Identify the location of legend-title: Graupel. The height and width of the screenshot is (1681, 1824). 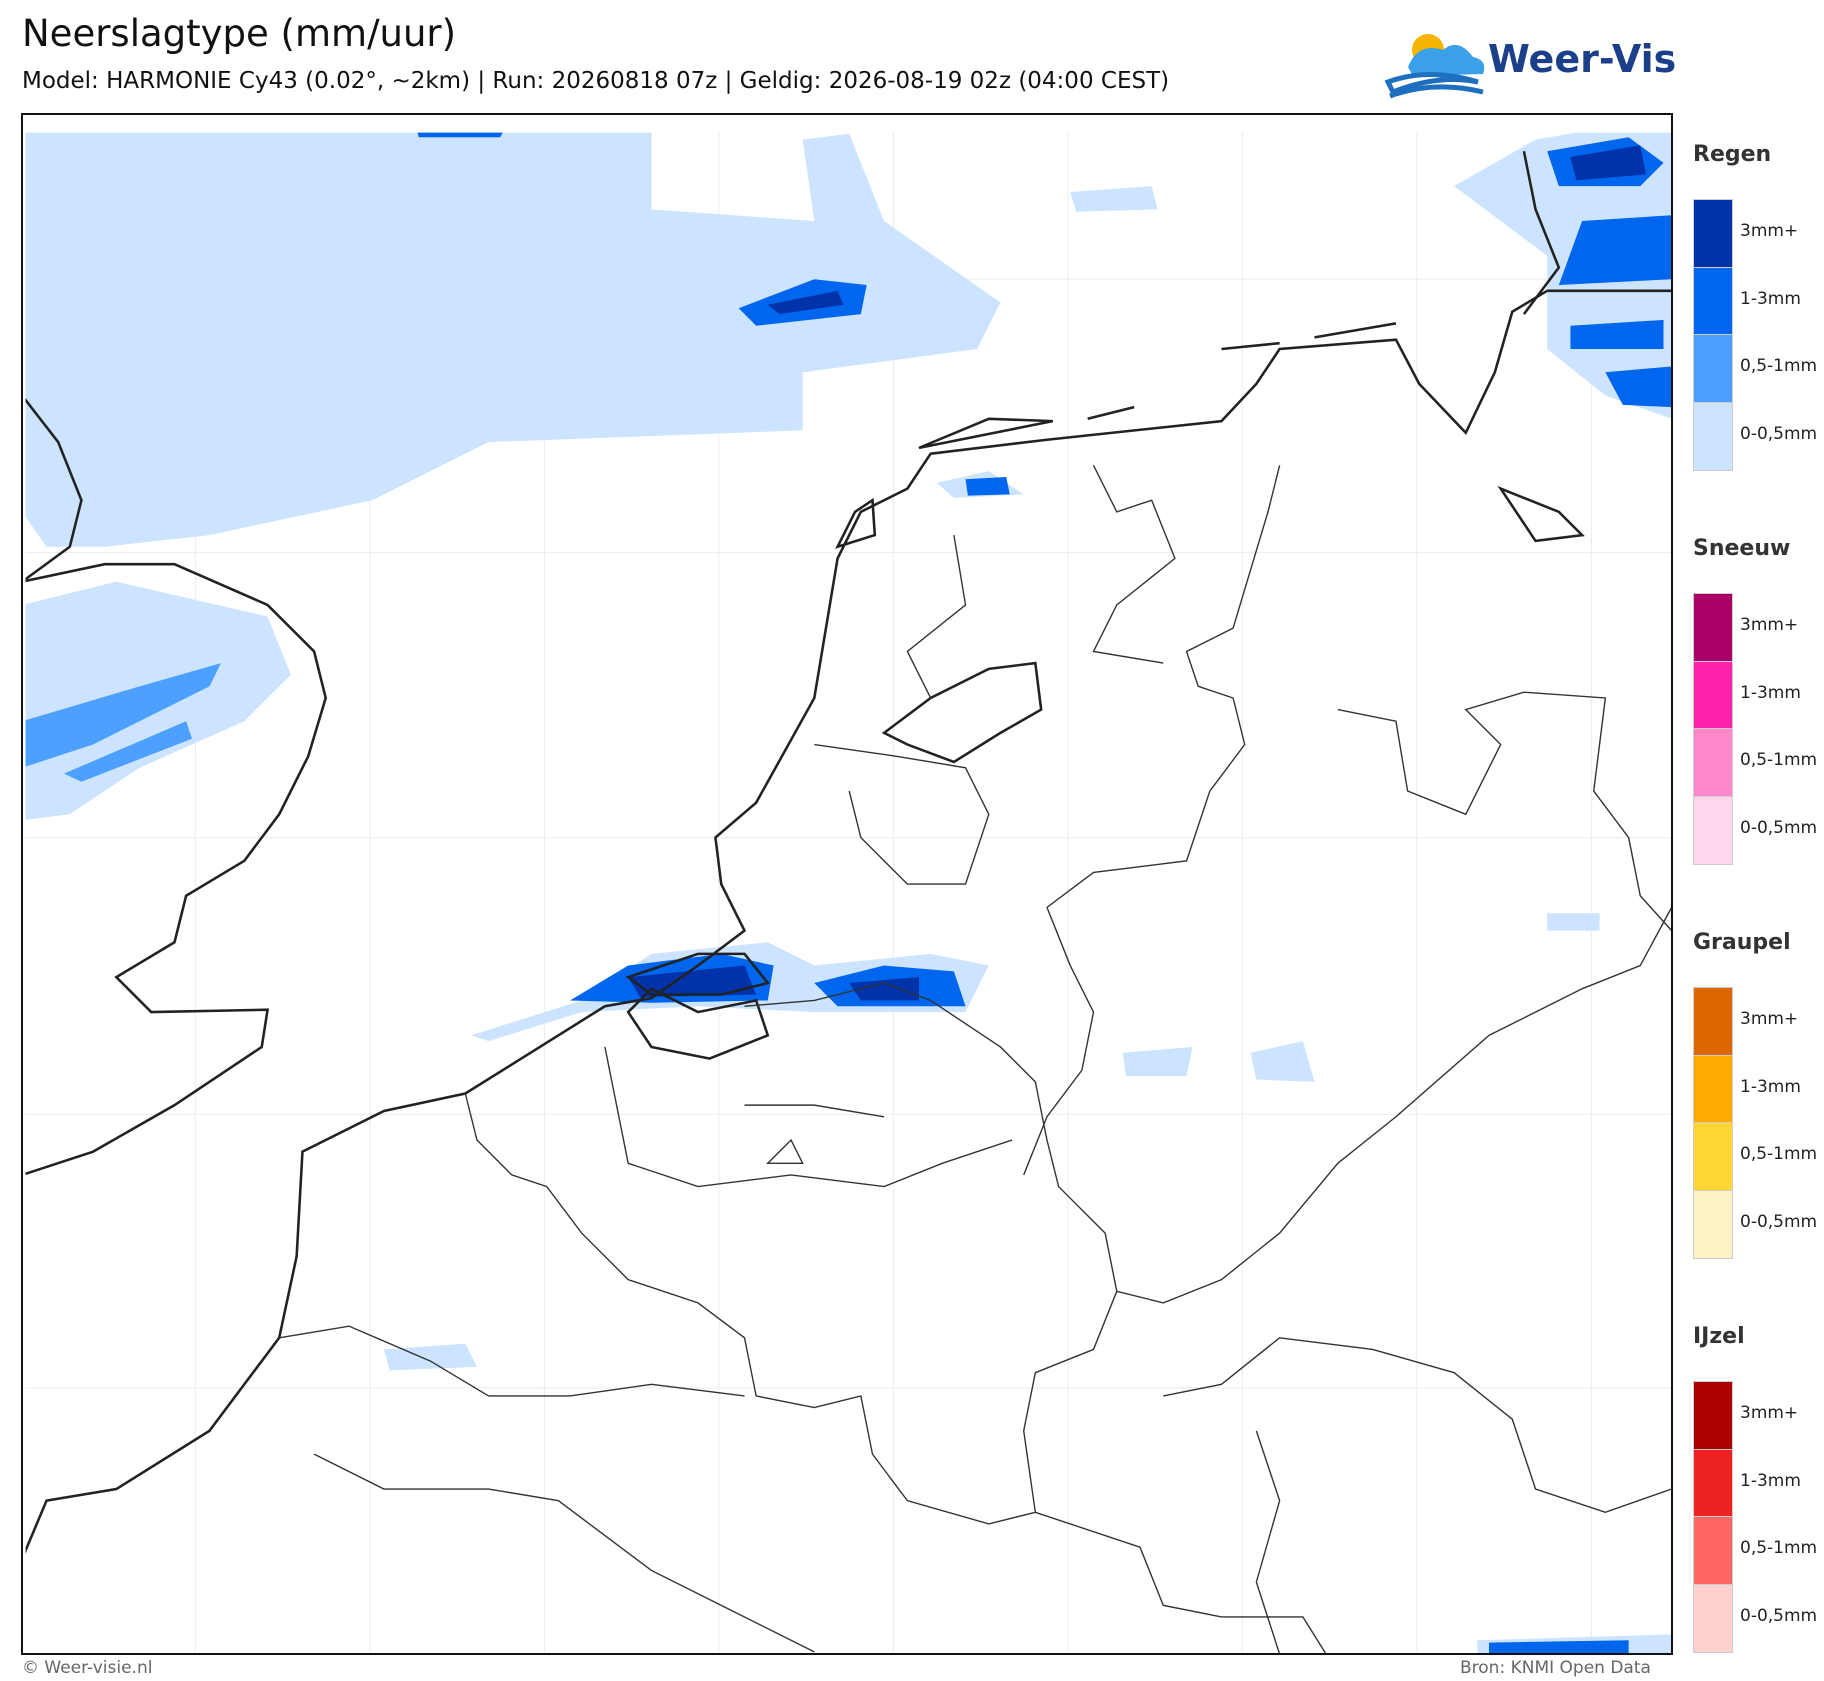
(1742, 942).